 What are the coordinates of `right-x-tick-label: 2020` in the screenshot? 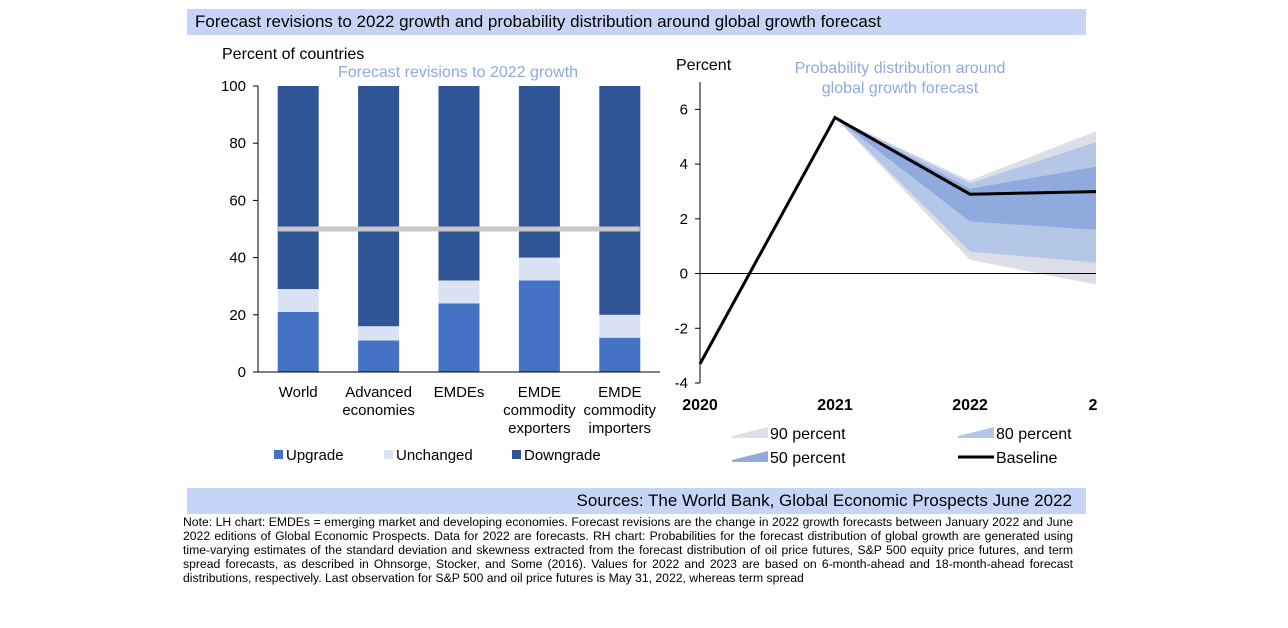 It's located at (700, 405).